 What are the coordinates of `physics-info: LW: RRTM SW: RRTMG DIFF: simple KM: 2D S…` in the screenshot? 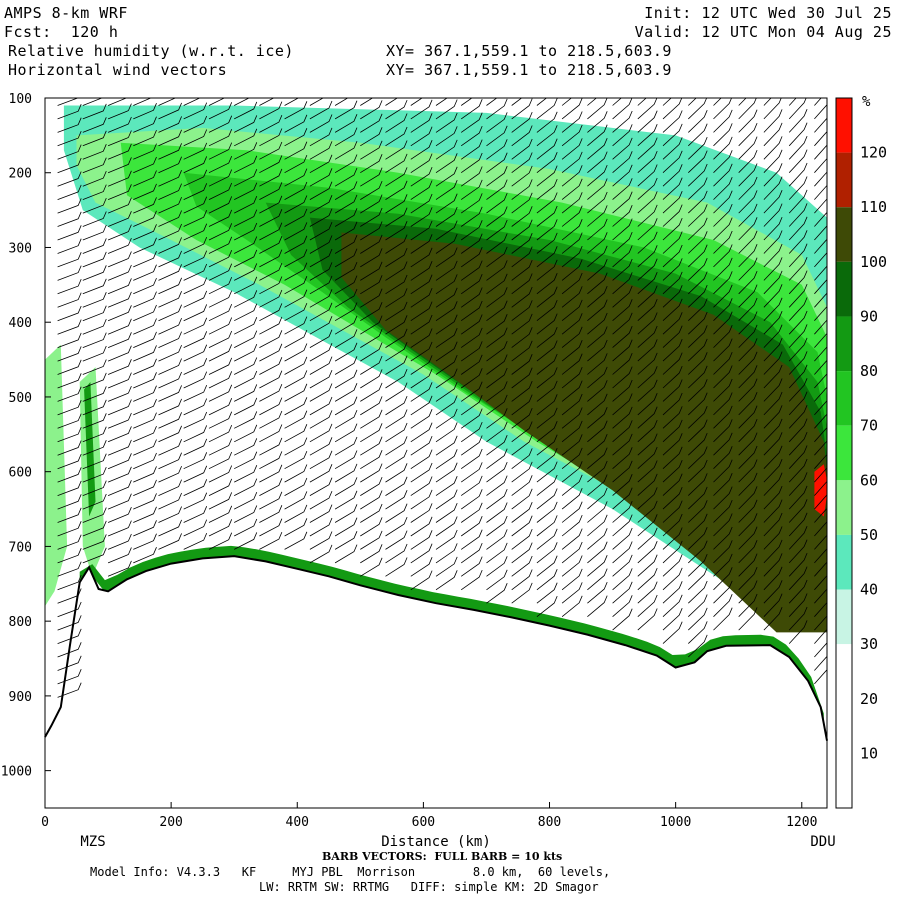 It's located at (429, 887).